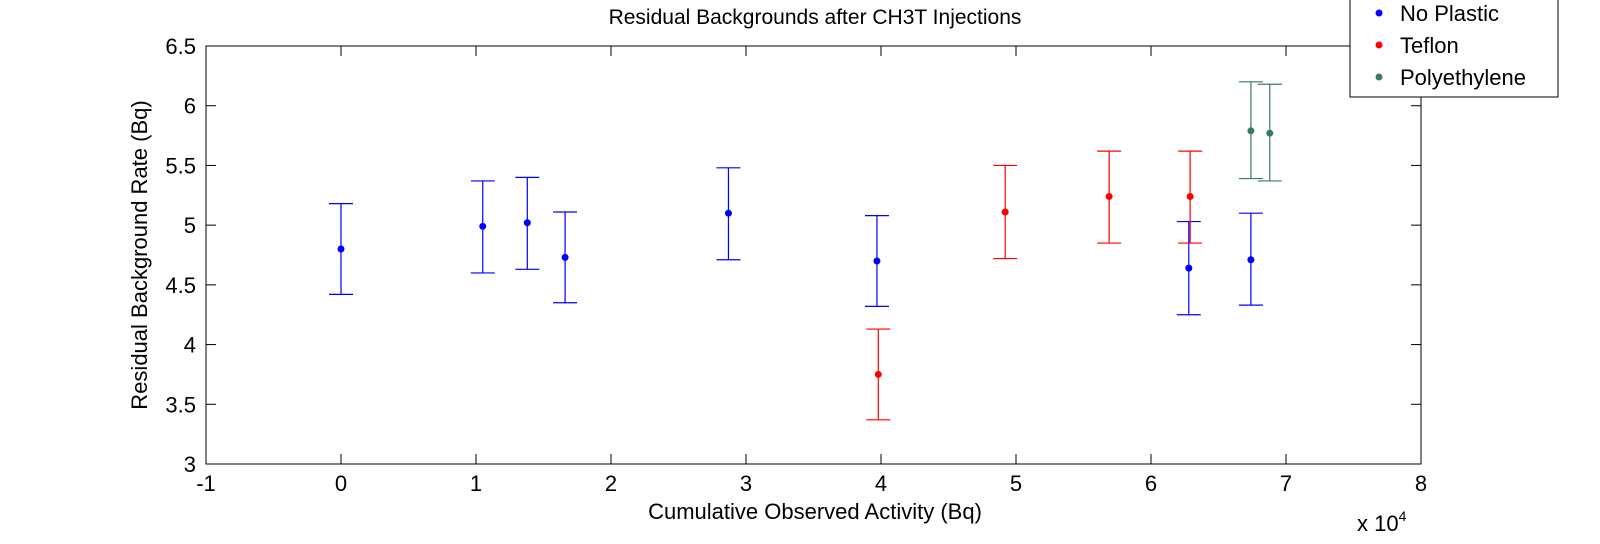  What do you see at coordinates (1016, 483) in the screenshot?
I see `x-tick-label: 5` at bounding box center [1016, 483].